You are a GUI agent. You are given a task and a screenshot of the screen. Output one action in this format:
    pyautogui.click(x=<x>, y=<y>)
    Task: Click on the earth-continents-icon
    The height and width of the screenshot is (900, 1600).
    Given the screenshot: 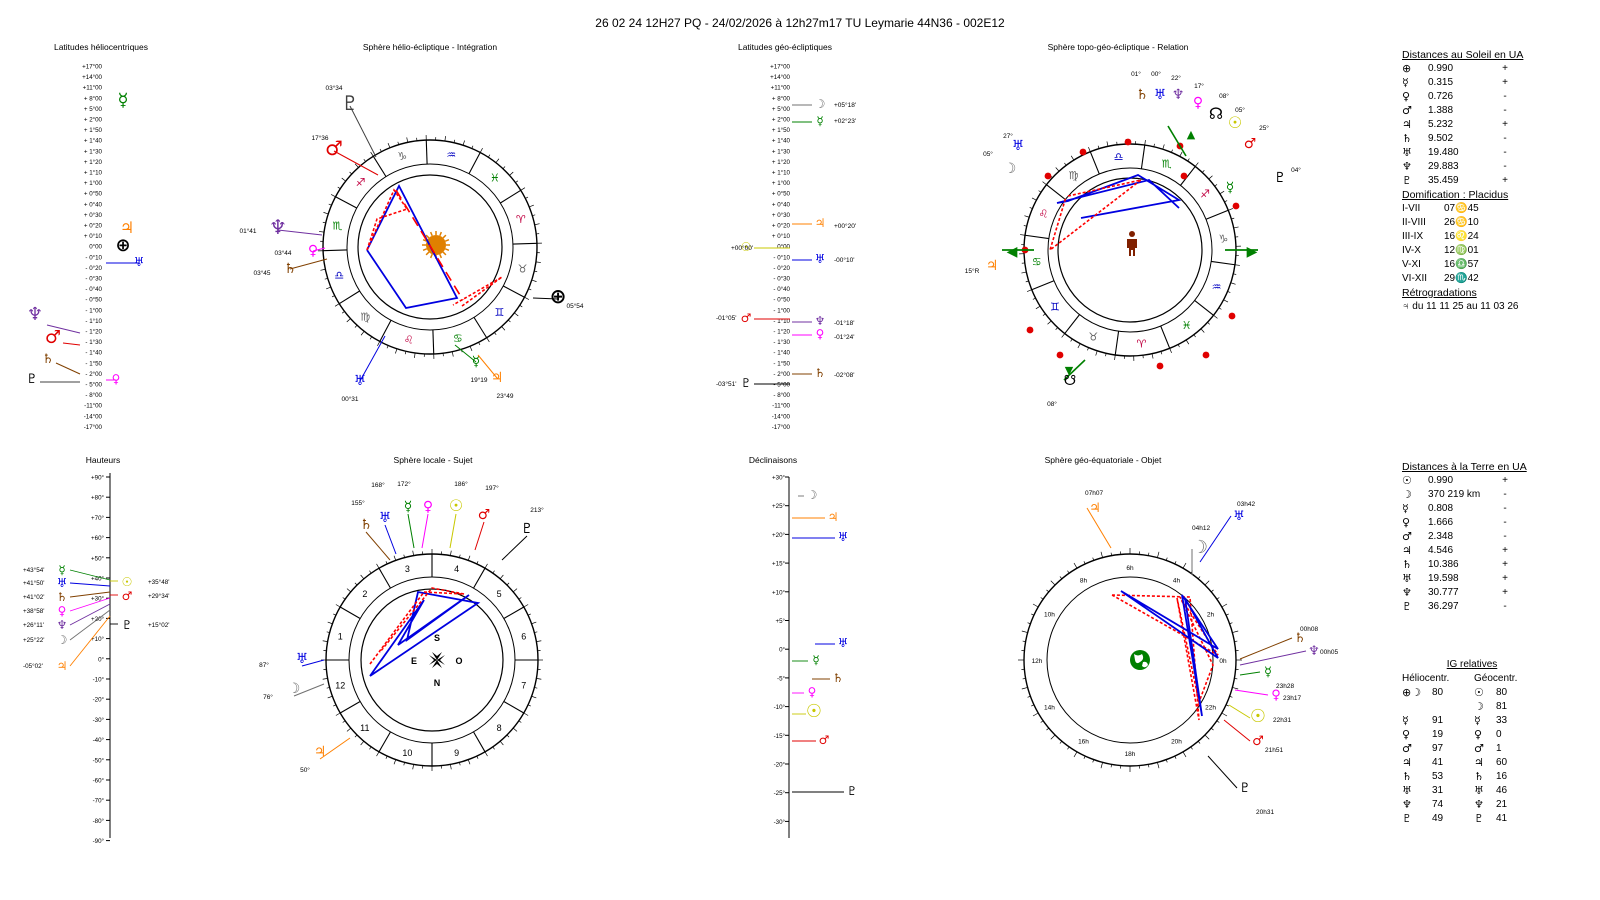 What is the action you would take?
    pyautogui.click(x=1141, y=661)
    